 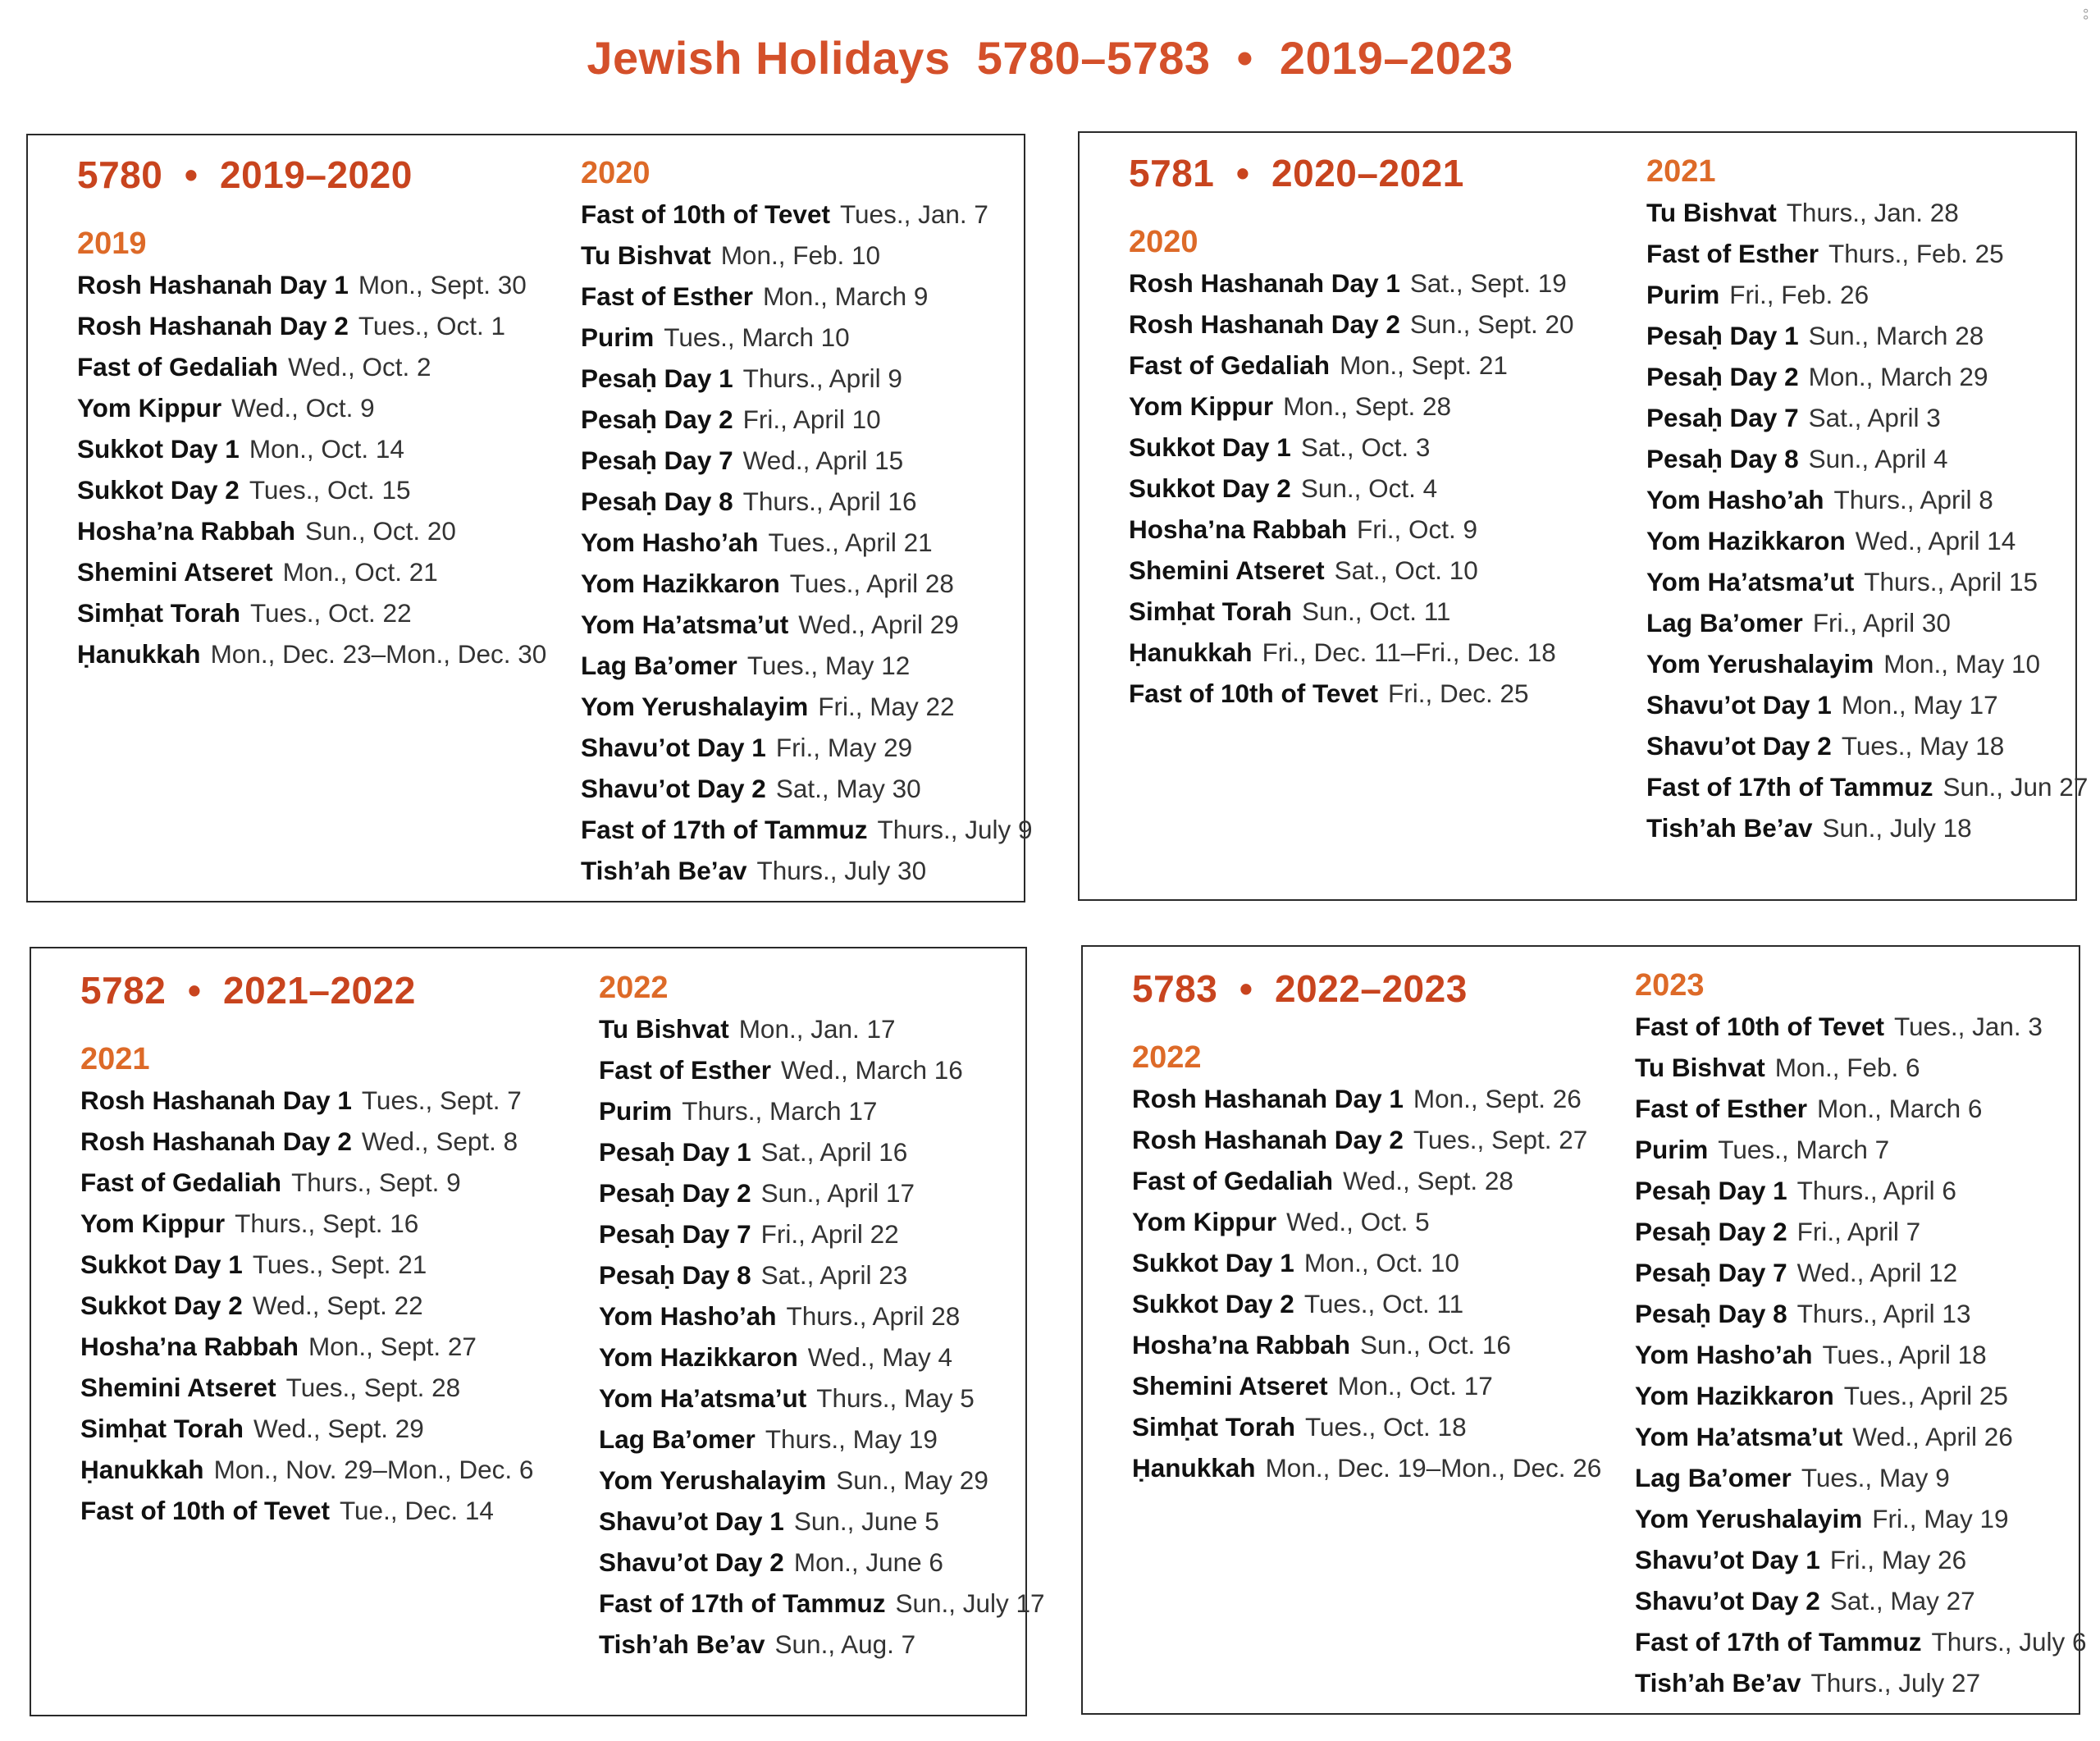 What do you see at coordinates (657, 461) in the screenshot?
I see `holiday-name: Pesaḥ Day 7` at bounding box center [657, 461].